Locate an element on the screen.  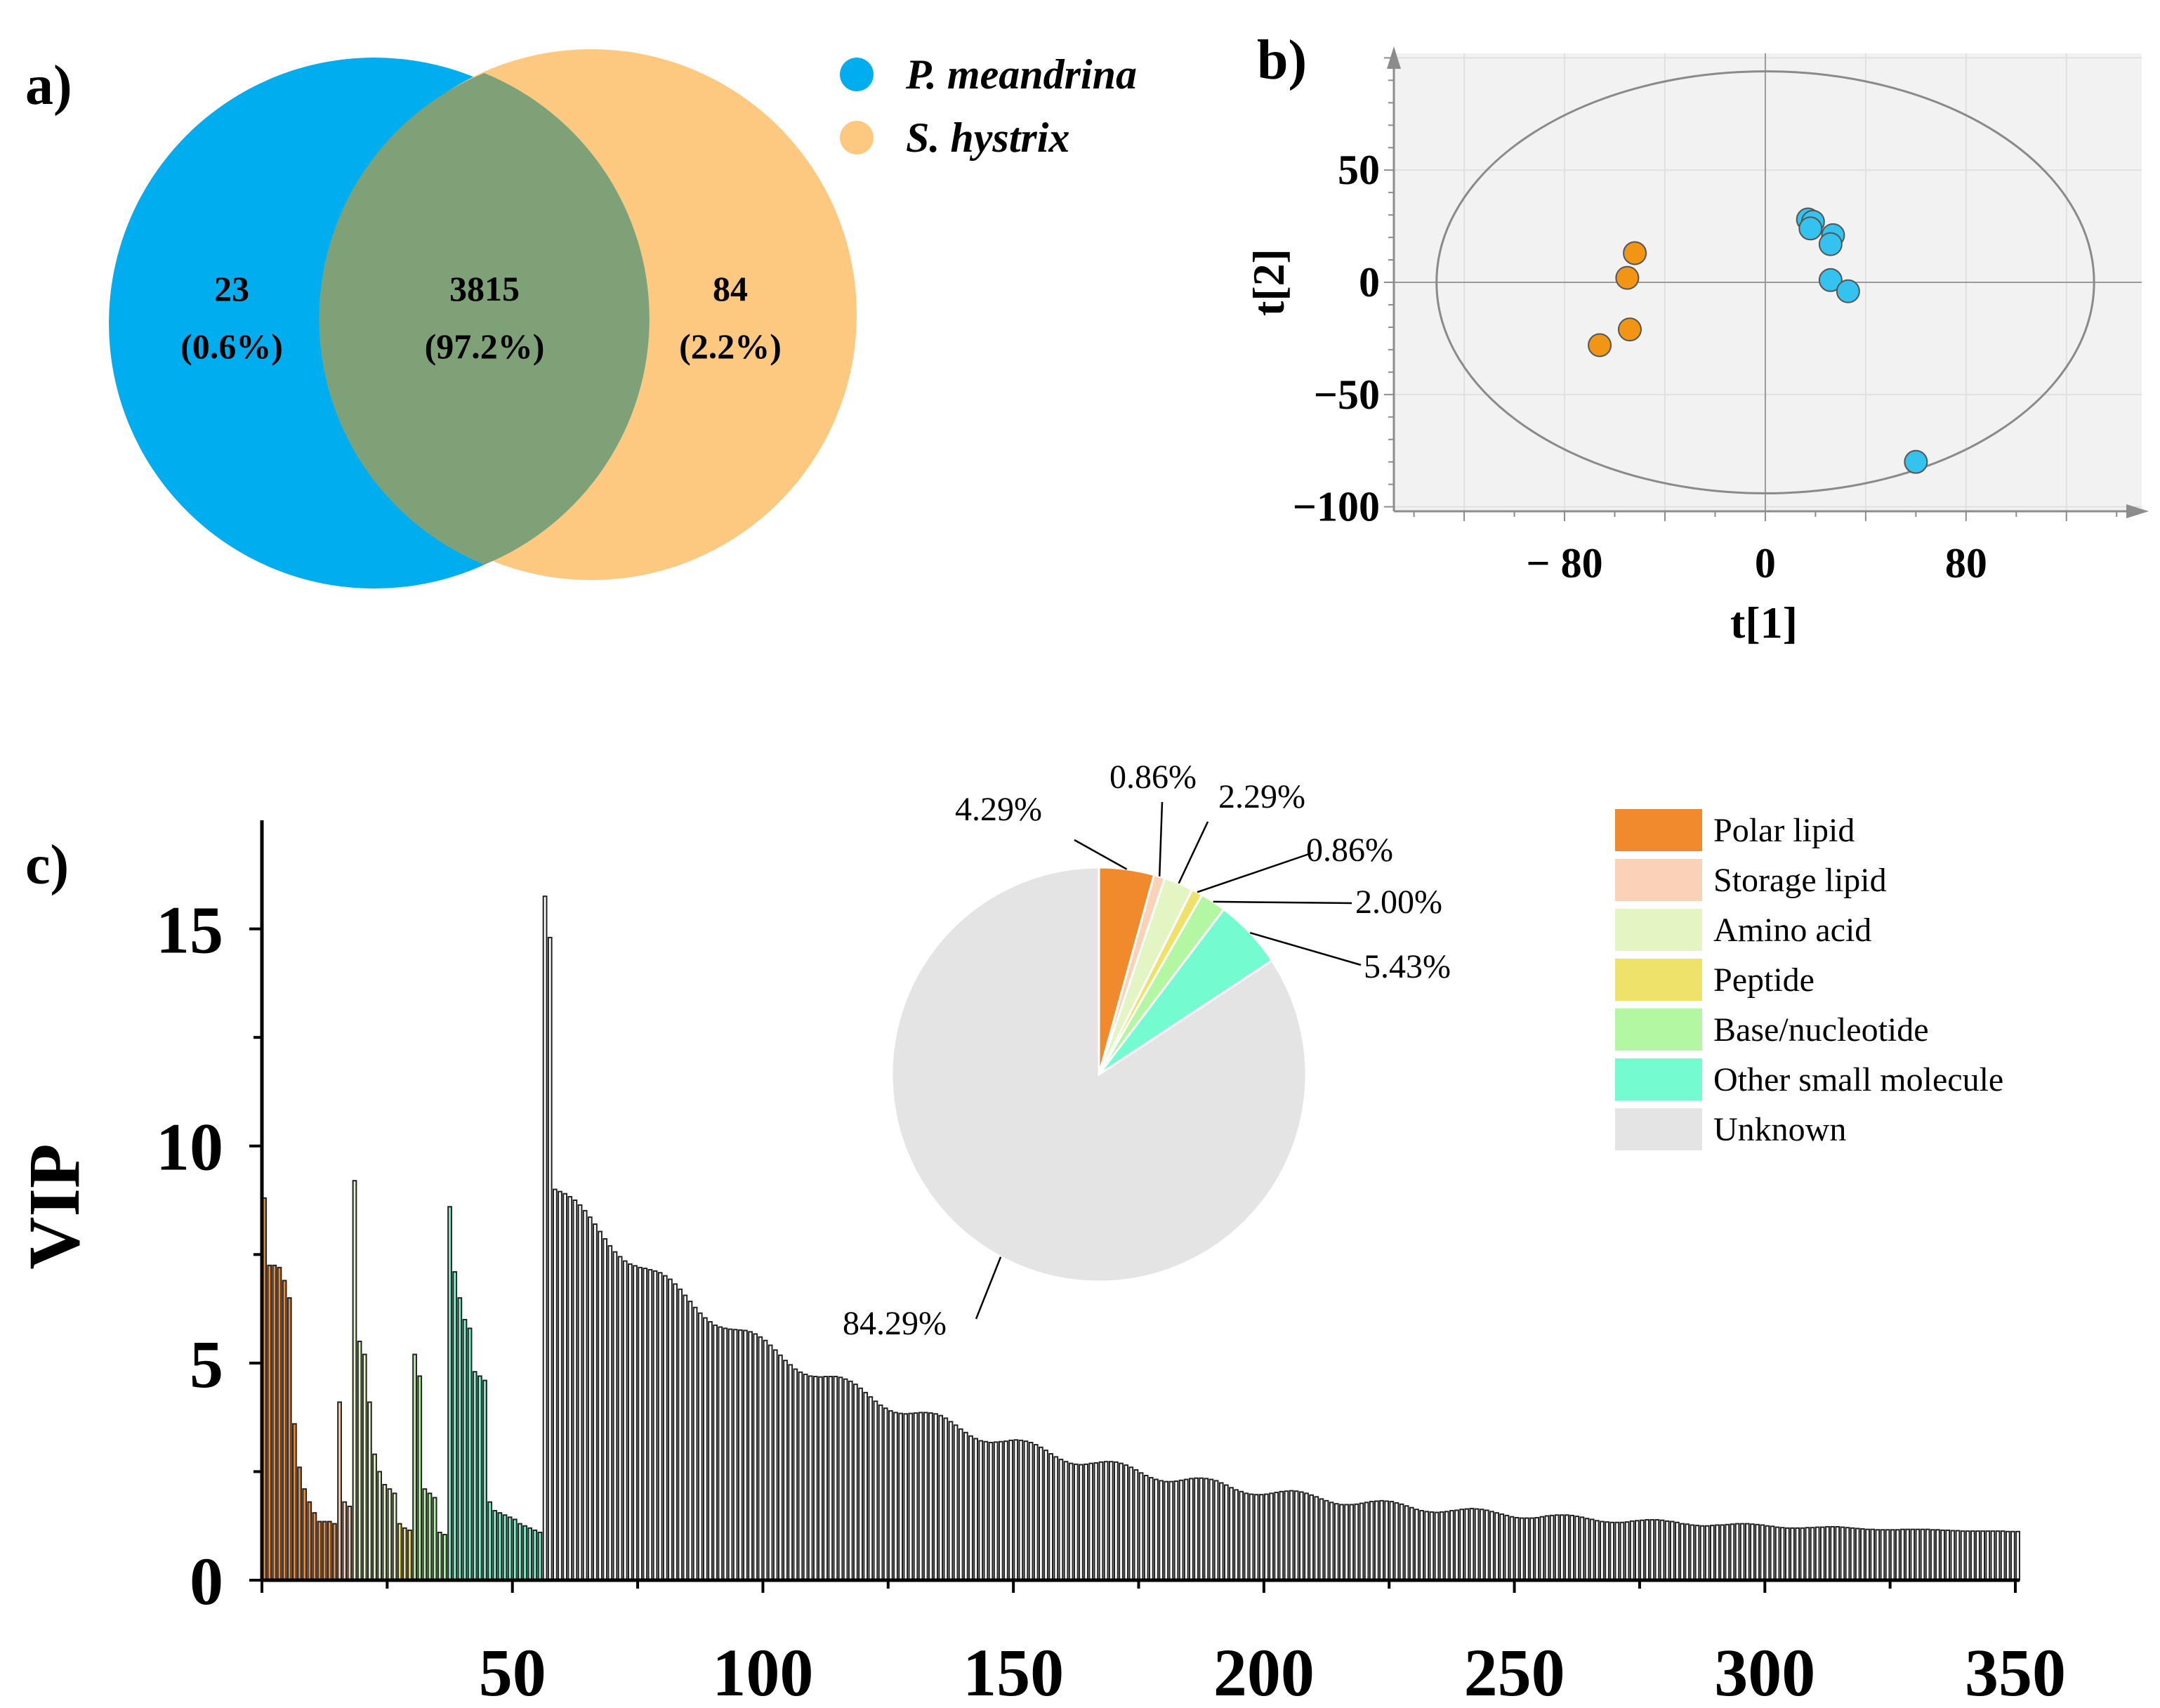
vip-bar-peptide is located at coordinates (404, 1554).